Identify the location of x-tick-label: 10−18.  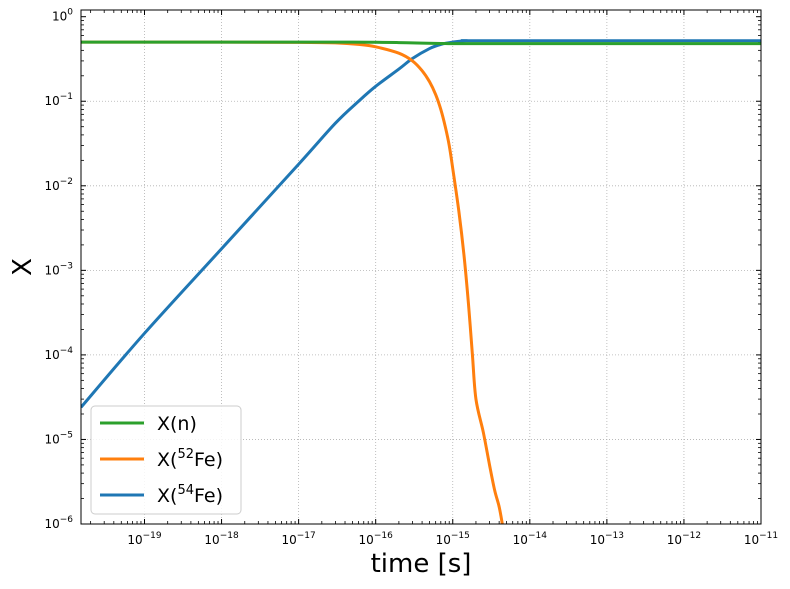
(221, 539).